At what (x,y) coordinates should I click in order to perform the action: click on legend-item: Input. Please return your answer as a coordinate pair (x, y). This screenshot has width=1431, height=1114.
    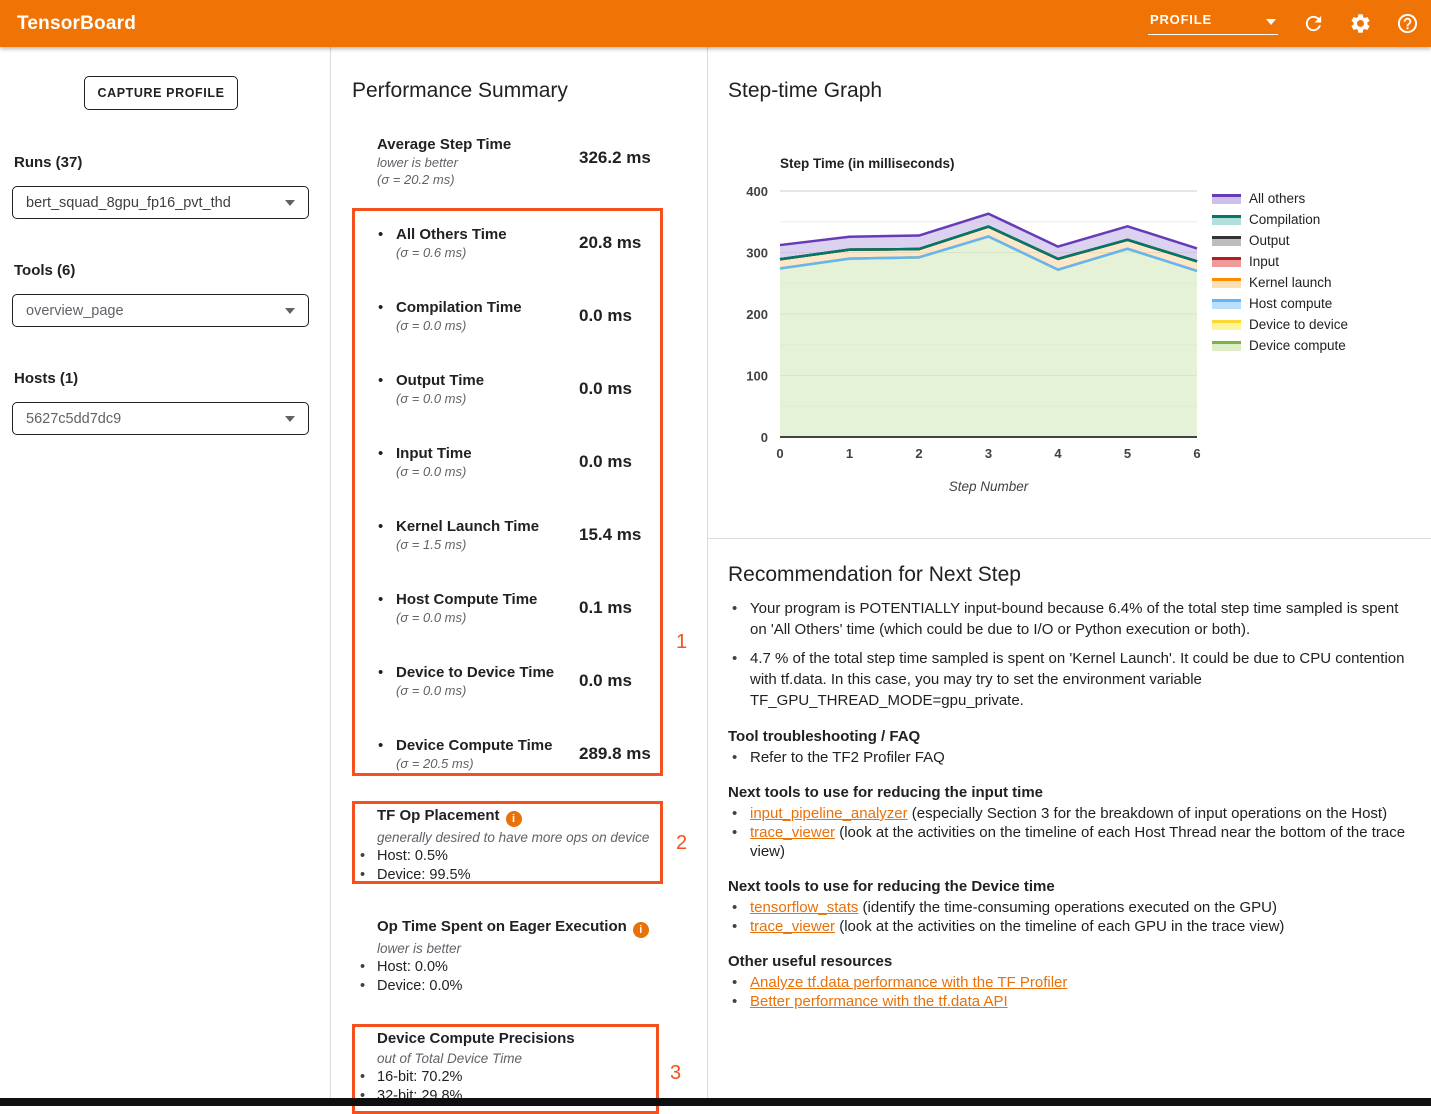
    Looking at the image, I should click on (1280, 261).